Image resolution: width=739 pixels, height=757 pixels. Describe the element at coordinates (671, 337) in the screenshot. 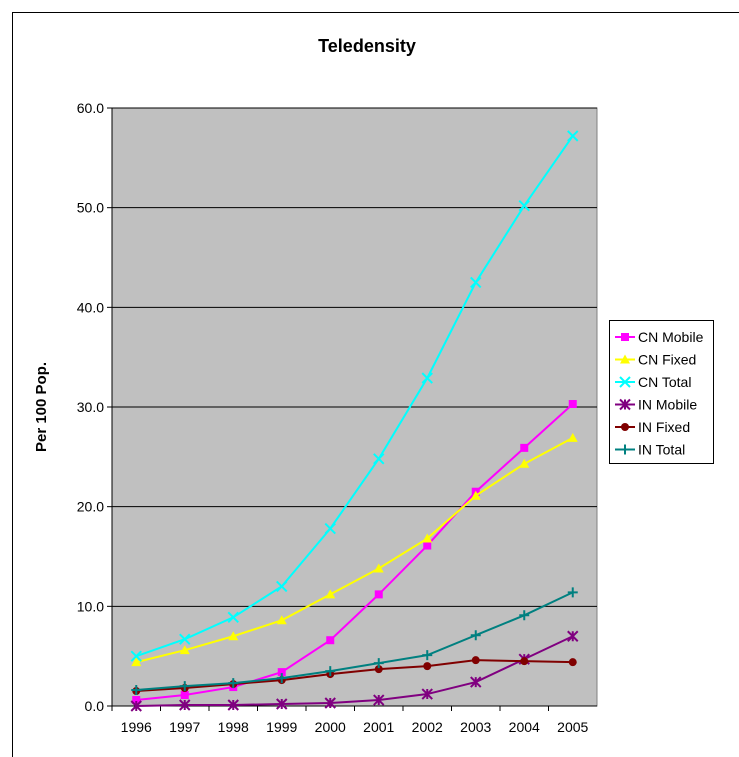

I see `legend-label: CN Mobile` at that location.